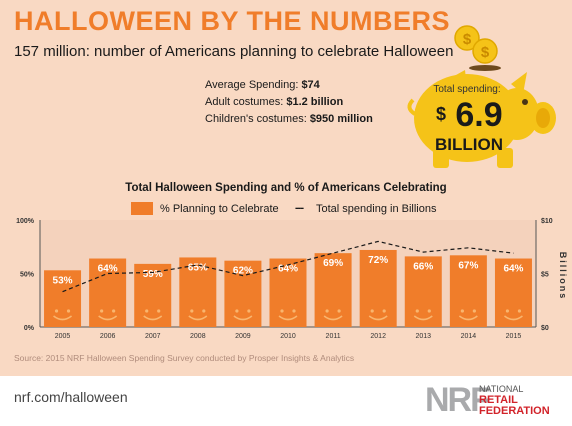 This screenshot has width=572, height=426. What do you see at coordinates (545, 275) in the screenshot?
I see `right-tick-label: $5` at bounding box center [545, 275].